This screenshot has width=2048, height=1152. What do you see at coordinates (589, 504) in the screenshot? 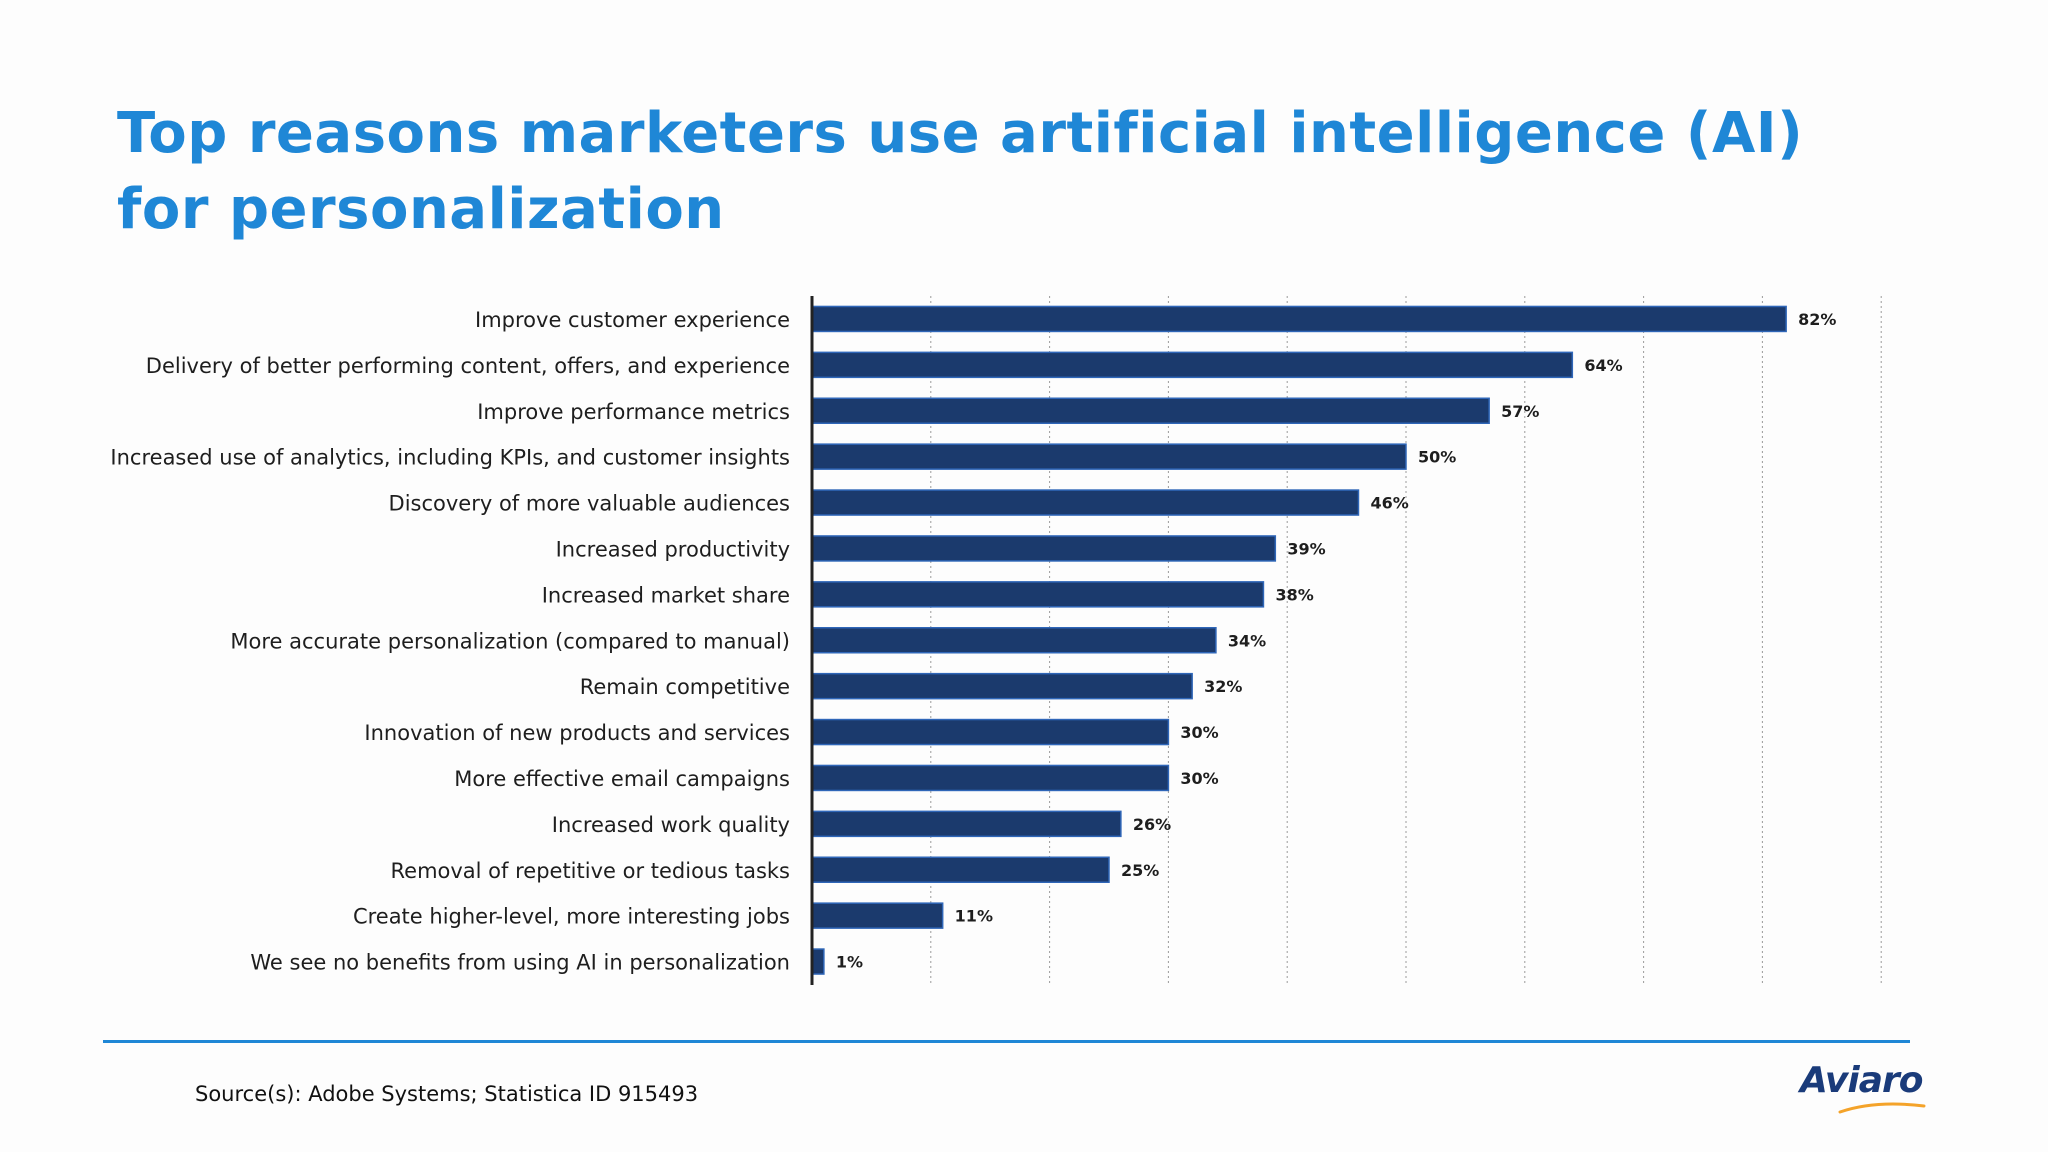
I see `category-label: Discovery of more valuable audiences` at bounding box center [589, 504].